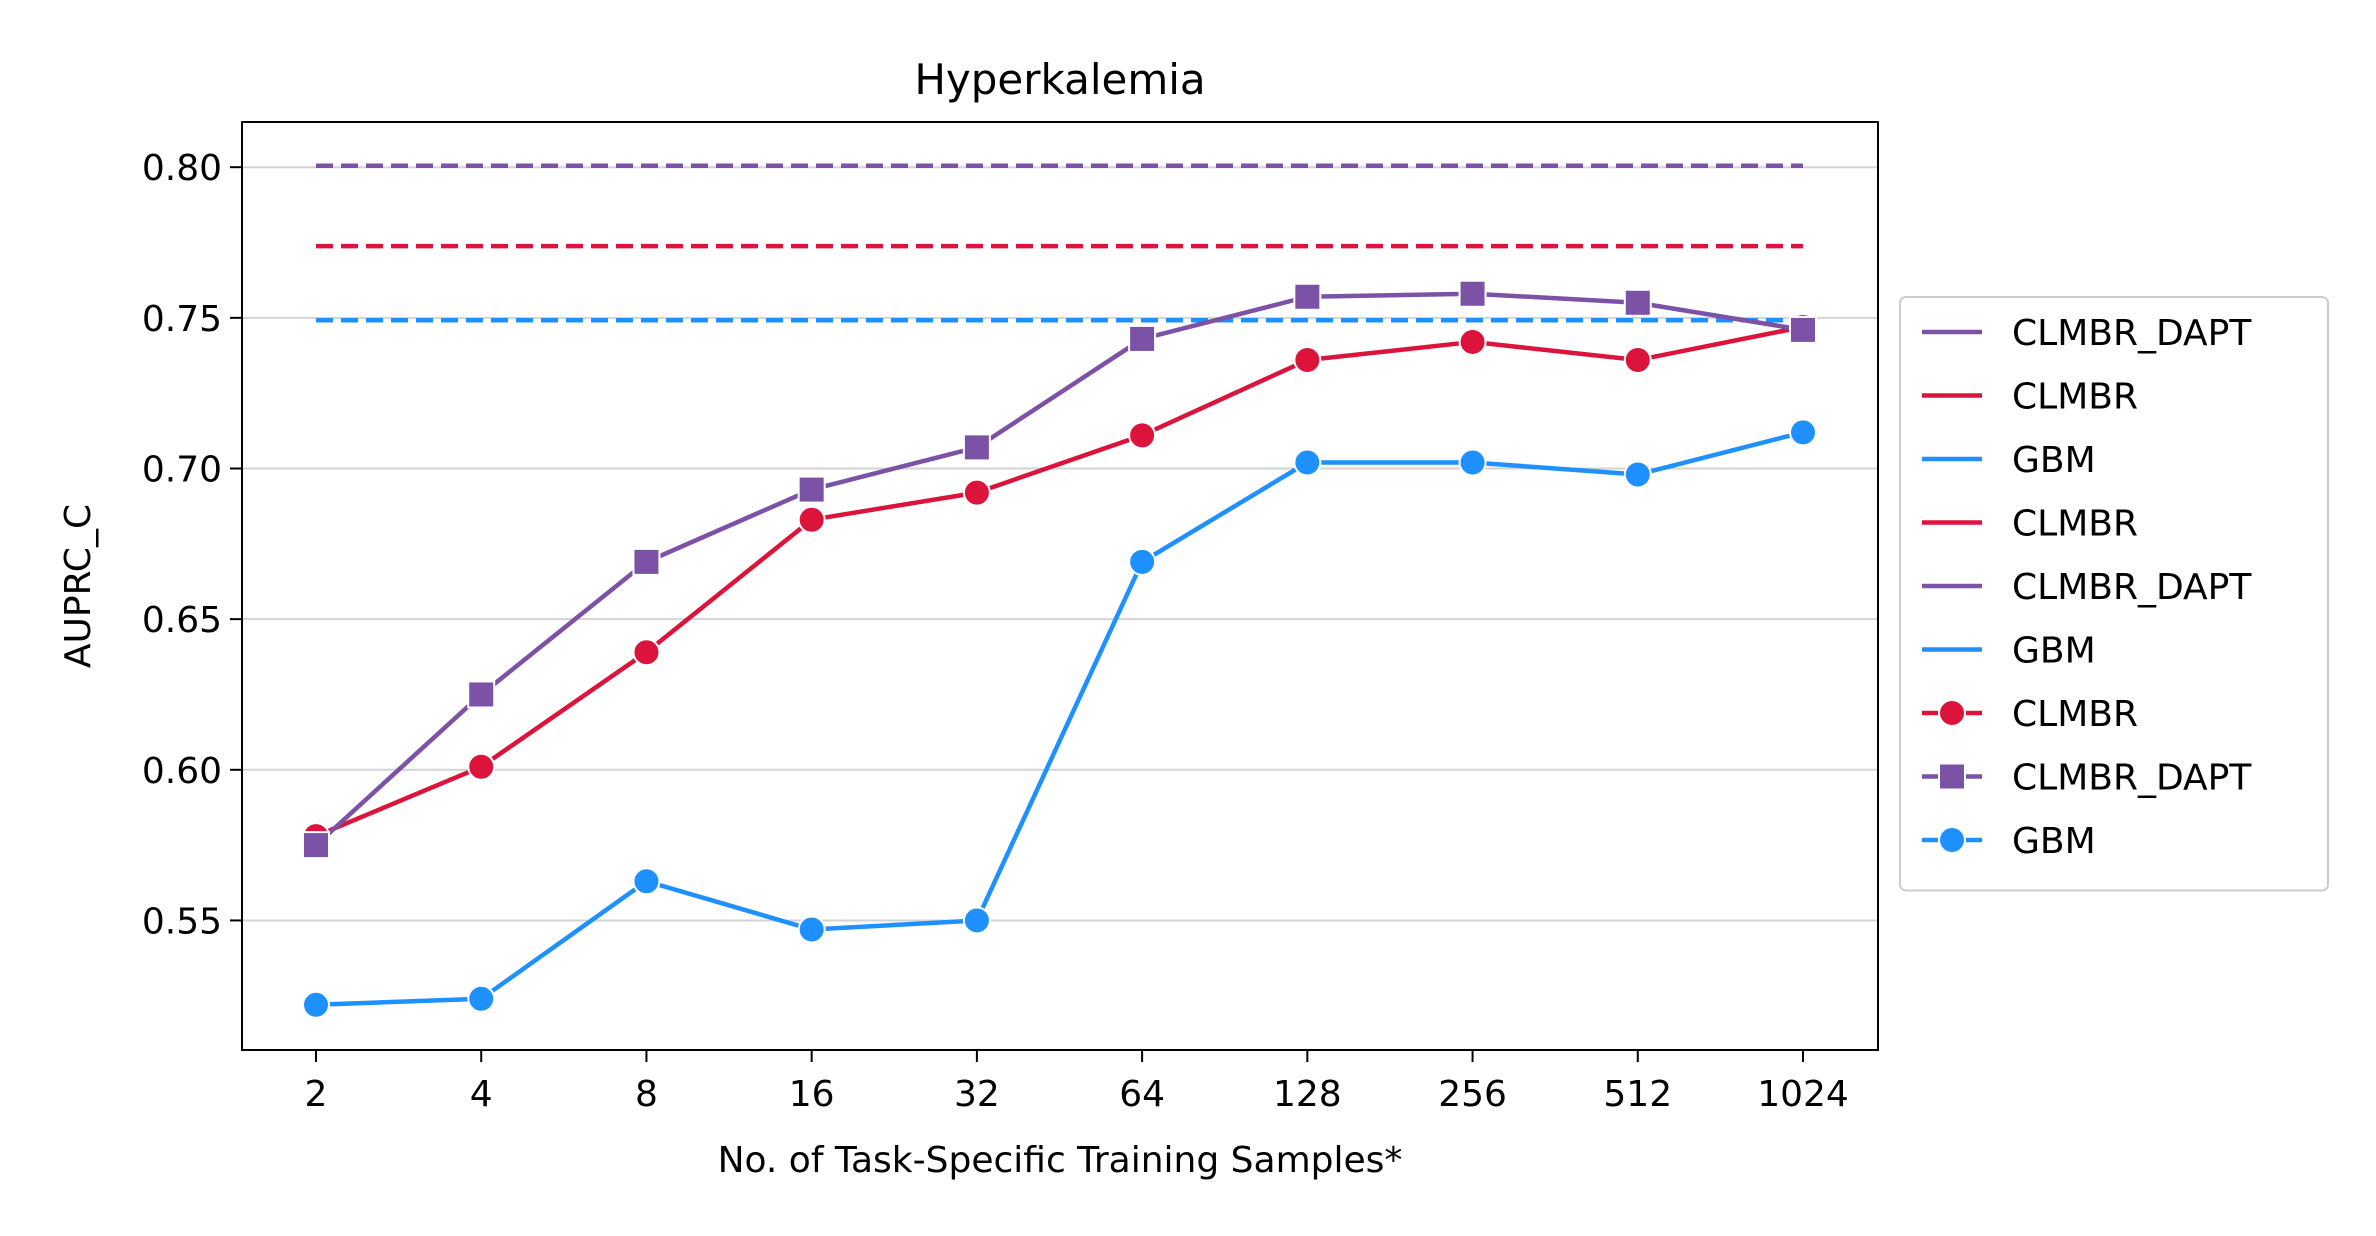 The width and height of the screenshot is (2376, 1236). Describe the element at coordinates (812, 1094) in the screenshot. I see `x-tick-label: 16` at that location.